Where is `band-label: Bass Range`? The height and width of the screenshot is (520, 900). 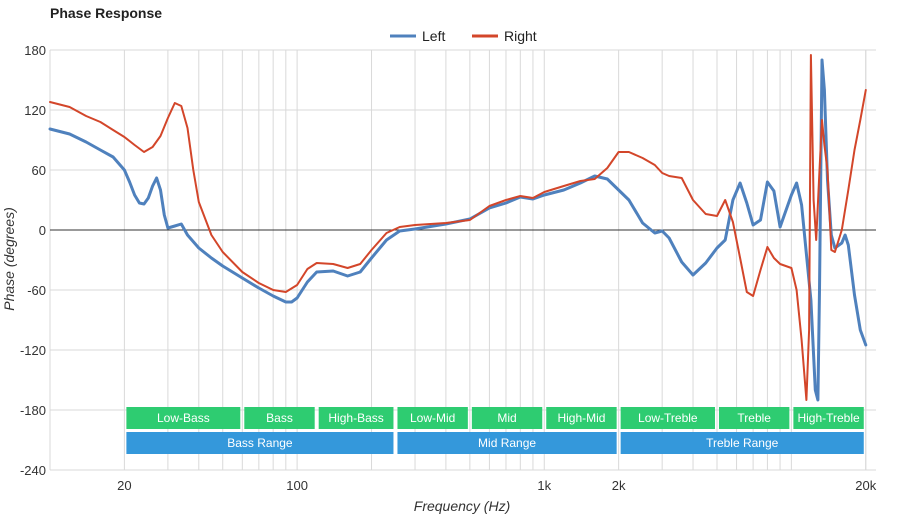
band-label: Bass Range is located at coordinates (260, 443).